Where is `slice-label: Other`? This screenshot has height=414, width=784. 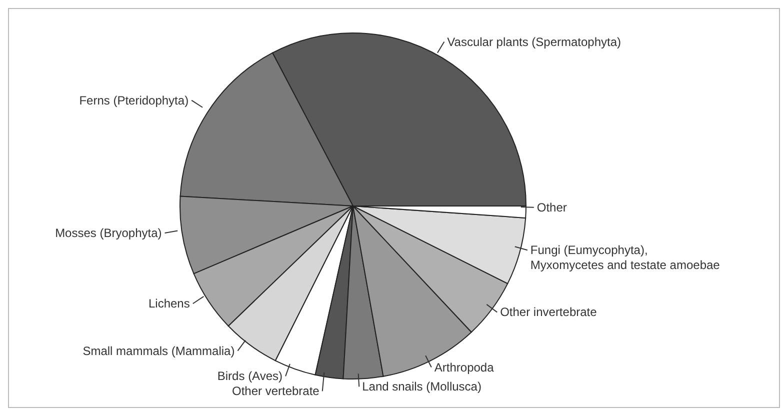
slice-label: Other is located at coordinates (551, 207).